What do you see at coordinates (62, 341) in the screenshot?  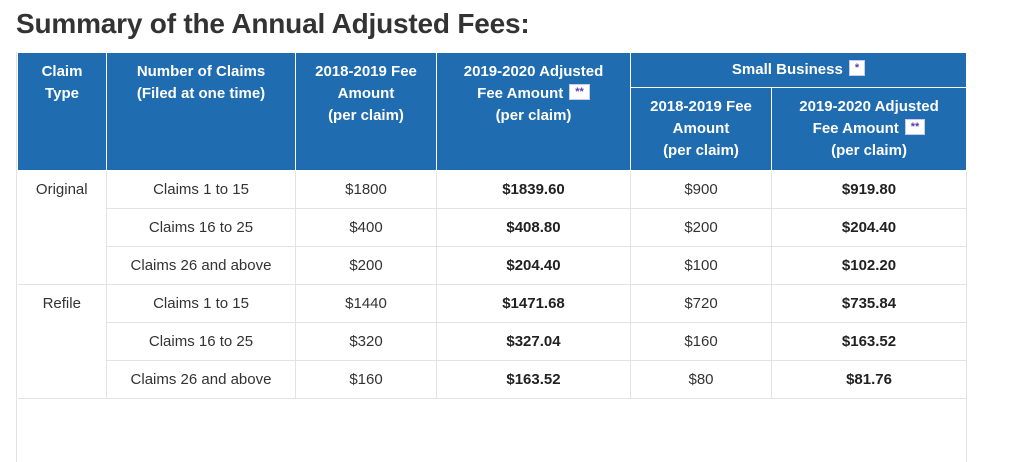 I see `claim-type-cell: Refile` at bounding box center [62, 341].